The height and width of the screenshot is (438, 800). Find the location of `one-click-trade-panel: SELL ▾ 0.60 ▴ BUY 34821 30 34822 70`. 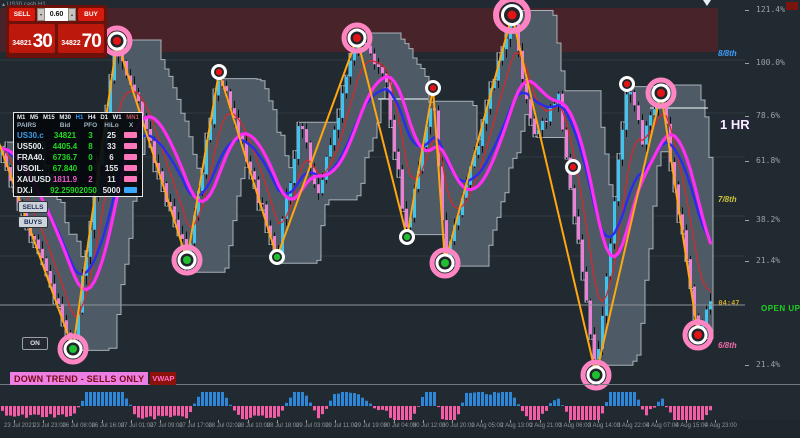

one-click-trade-panel: SELL ▾ 0.60 ▴ BUY 34821 30 34822 70 is located at coordinates (56, 31).